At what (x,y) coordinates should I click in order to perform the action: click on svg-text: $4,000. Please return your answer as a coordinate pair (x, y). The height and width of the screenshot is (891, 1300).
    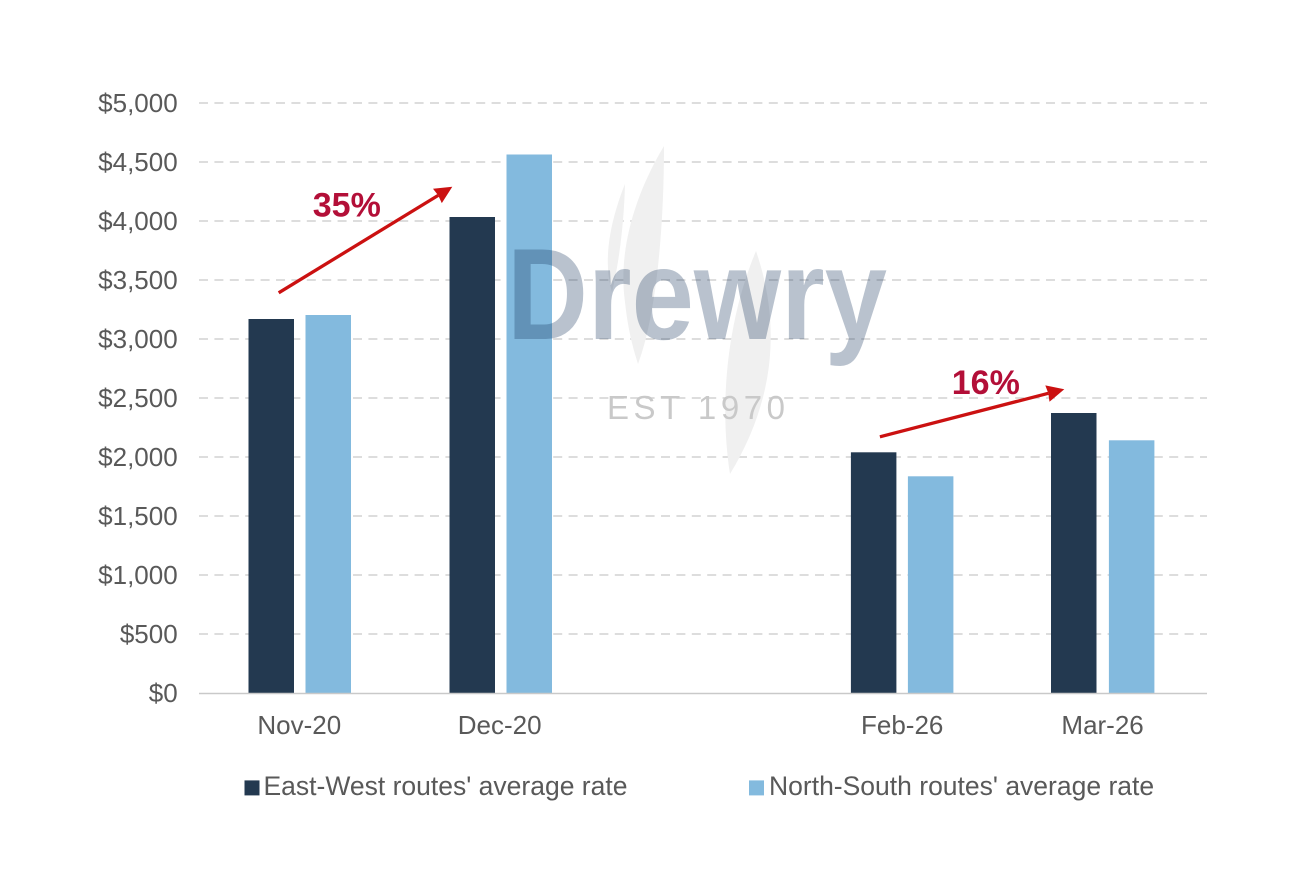
    Looking at the image, I should click on (138, 221).